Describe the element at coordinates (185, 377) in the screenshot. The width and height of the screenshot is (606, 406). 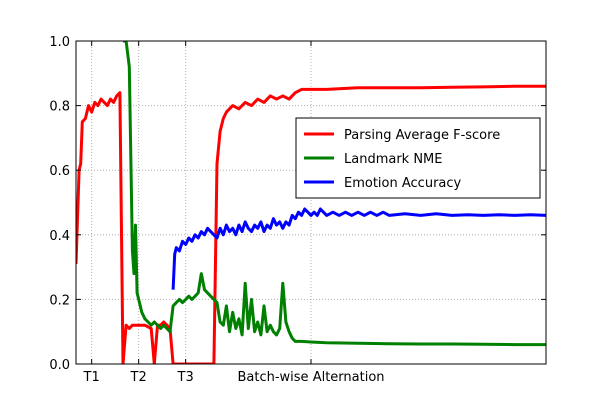
I see `x-tick-label: T3` at that location.